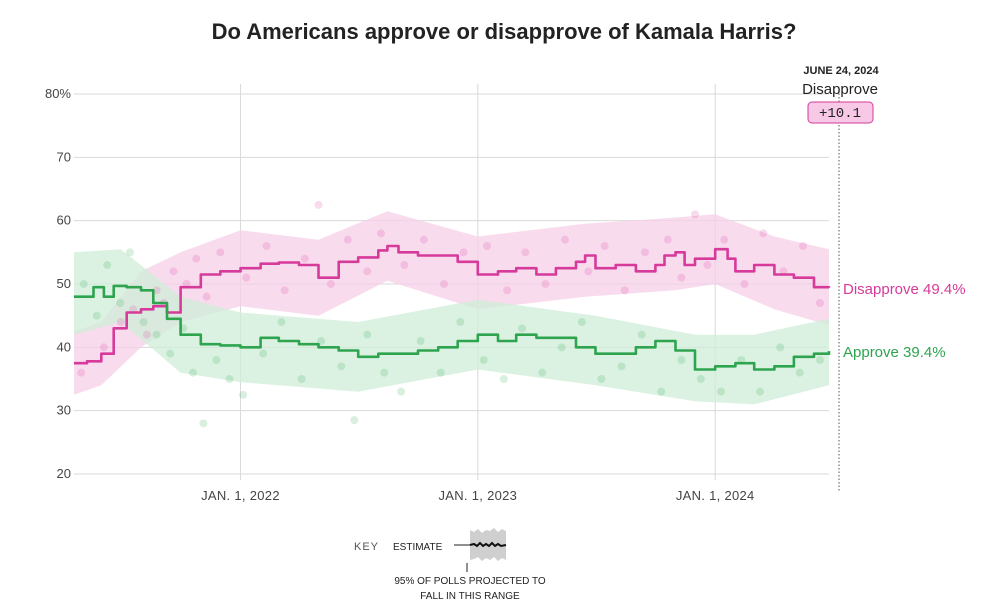  I want to click on y-tick-label: 30, so click(64, 410).